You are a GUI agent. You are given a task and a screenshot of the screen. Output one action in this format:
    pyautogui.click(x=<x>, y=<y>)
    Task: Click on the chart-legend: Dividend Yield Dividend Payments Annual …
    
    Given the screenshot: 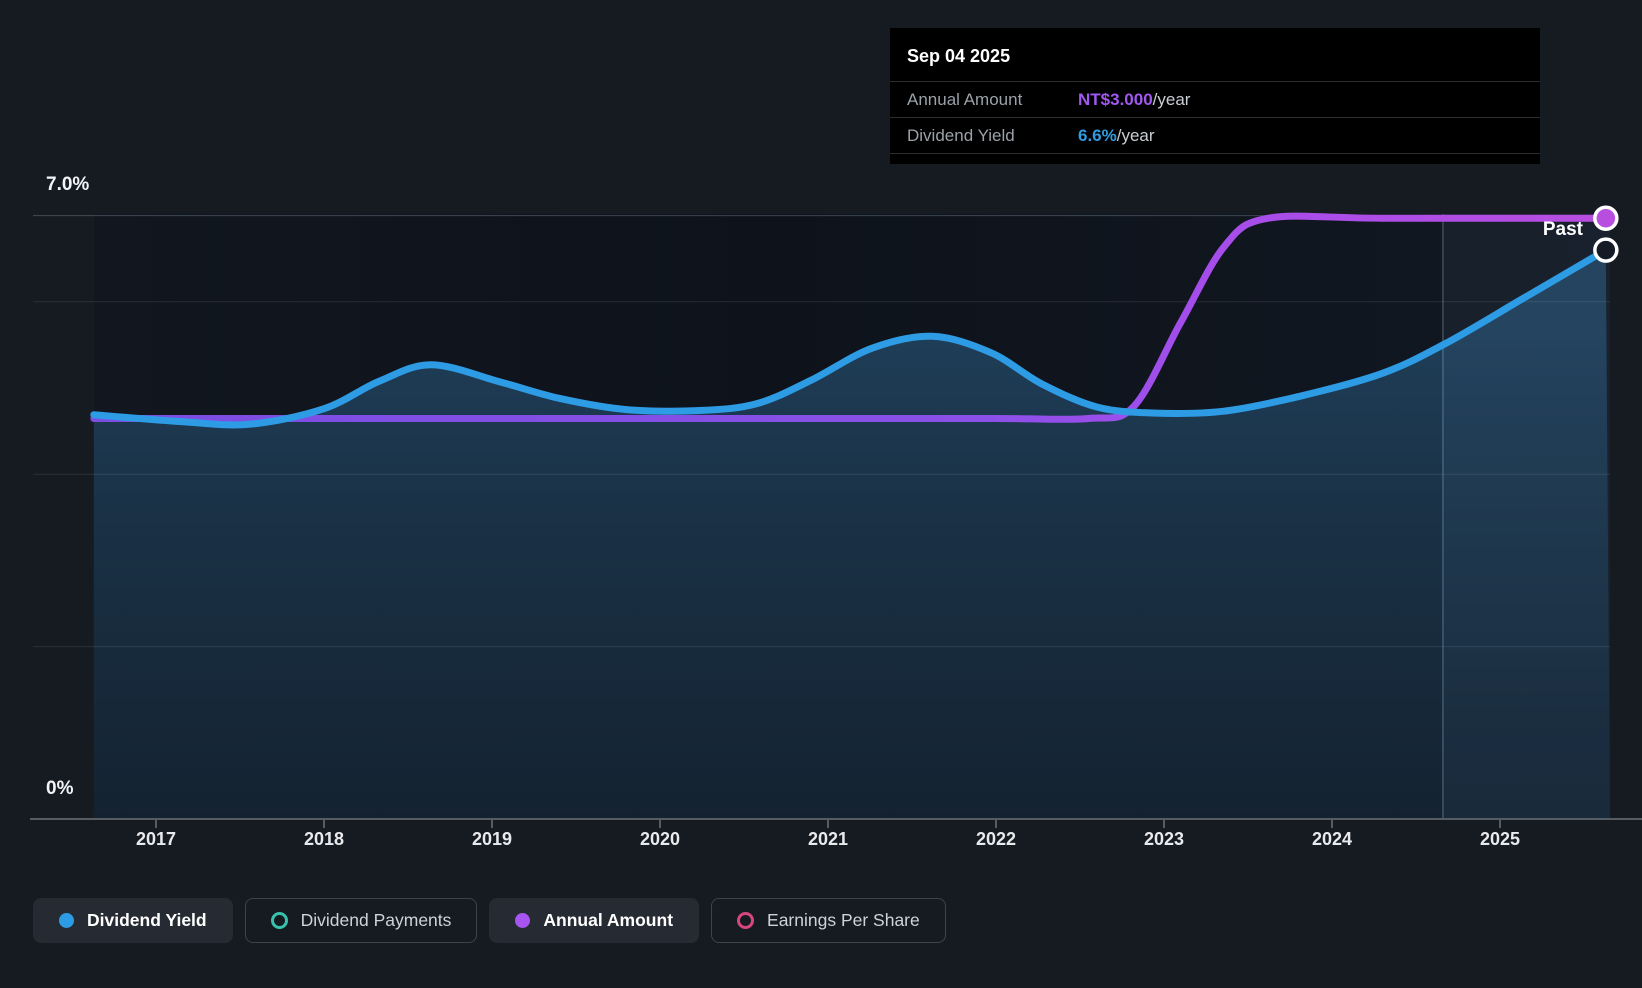 What is the action you would take?
    pyautogui.click(x=489, y=920)
    